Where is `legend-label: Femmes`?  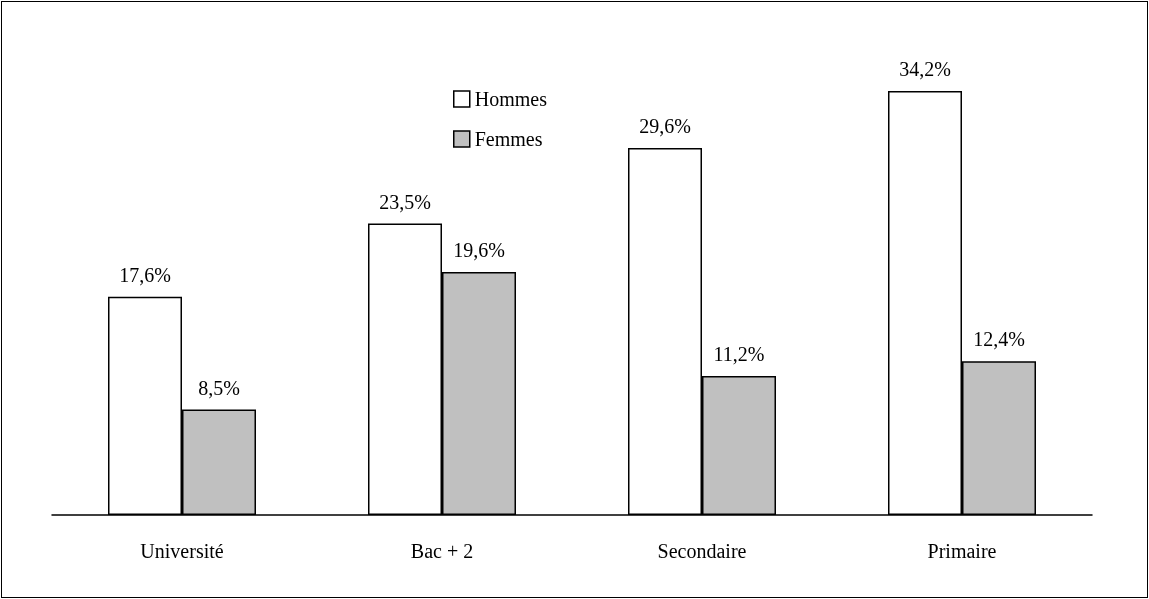 legend-label: Femmes is located at coordinates (508, 139).